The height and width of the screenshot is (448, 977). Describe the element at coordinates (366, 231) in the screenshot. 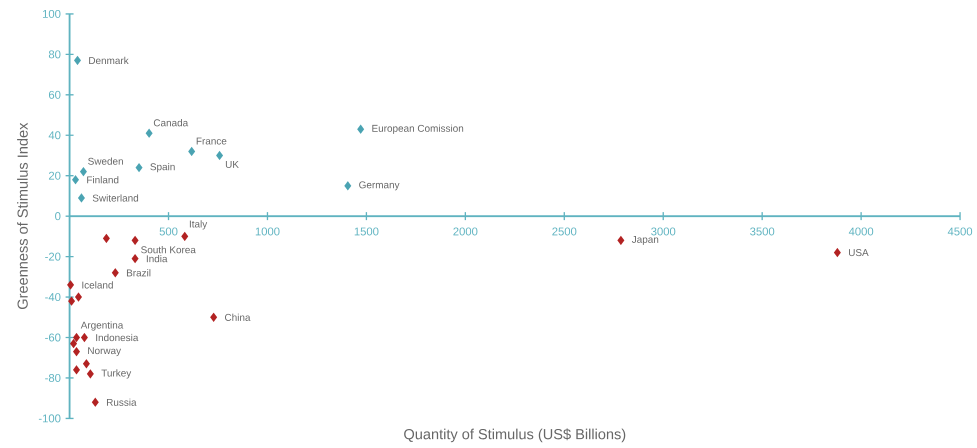

I see `x-tick-label: 1500` at that location.